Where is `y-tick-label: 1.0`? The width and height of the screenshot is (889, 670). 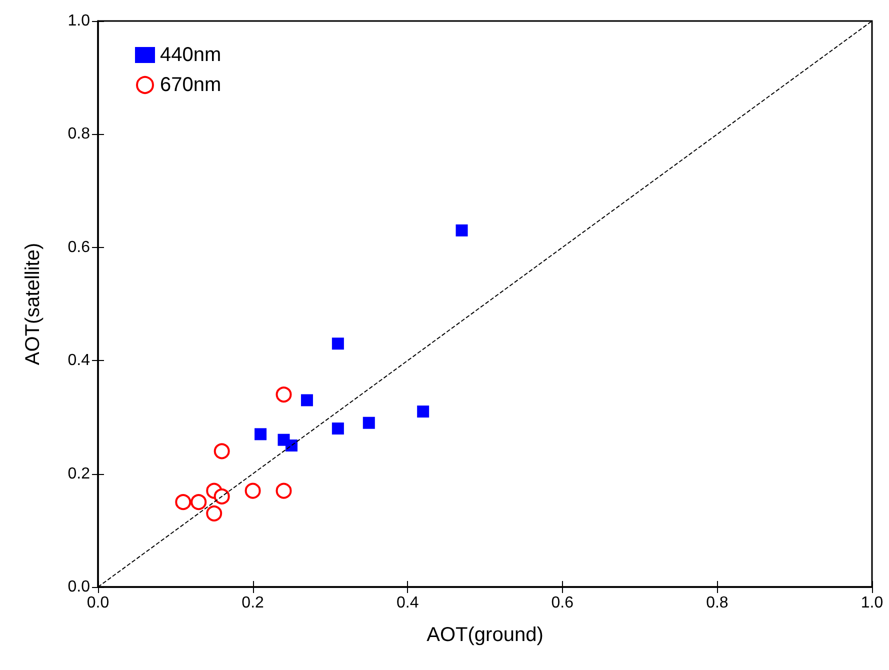 y-tick-label: 1.0 is located at coordinates (79, 21).